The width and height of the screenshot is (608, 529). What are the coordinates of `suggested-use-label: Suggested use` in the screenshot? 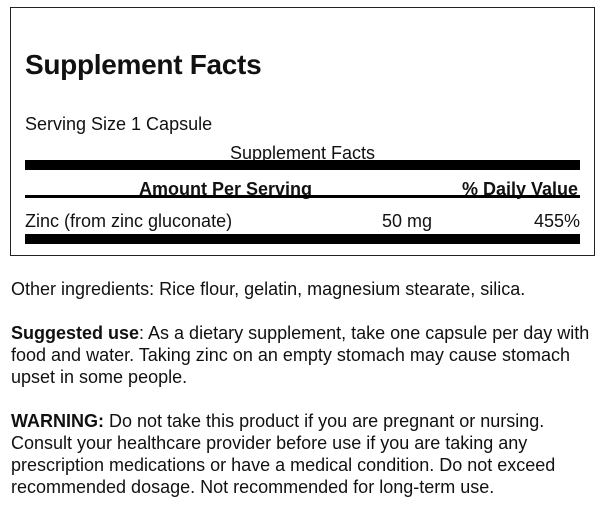 It's located at (75, 333).